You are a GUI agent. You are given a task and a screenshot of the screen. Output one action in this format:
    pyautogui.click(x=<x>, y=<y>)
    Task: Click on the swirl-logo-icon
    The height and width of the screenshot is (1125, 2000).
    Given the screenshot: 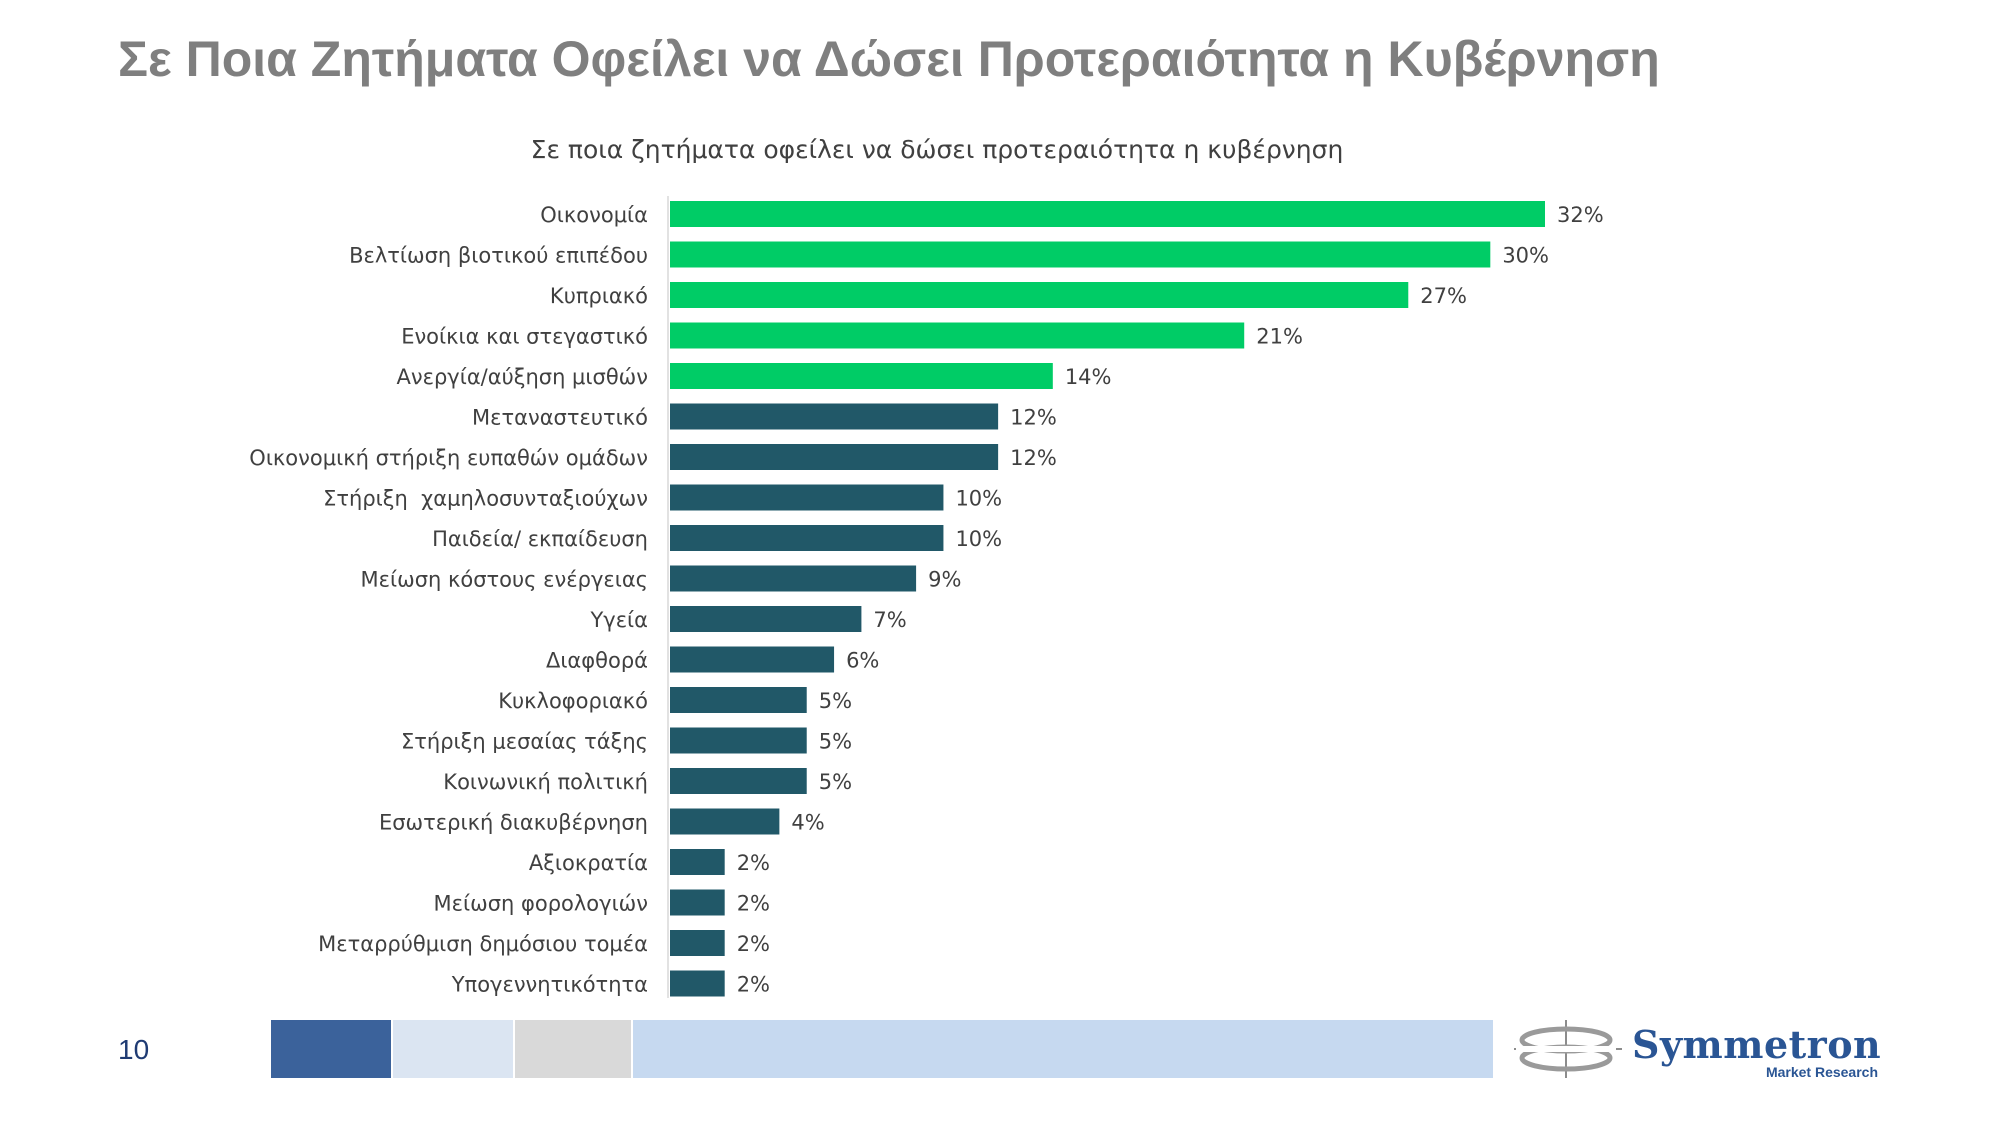 What is the action you would take?
    pyautogui.click(x=1568, y=1049)
    